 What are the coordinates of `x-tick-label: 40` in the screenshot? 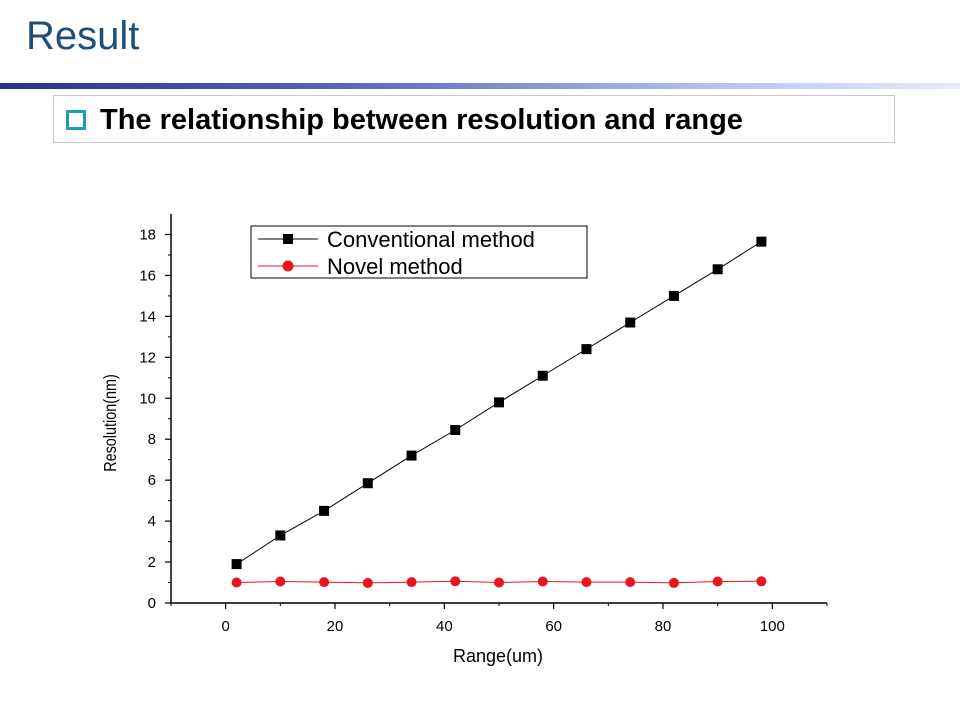 It's located at (444, 626).